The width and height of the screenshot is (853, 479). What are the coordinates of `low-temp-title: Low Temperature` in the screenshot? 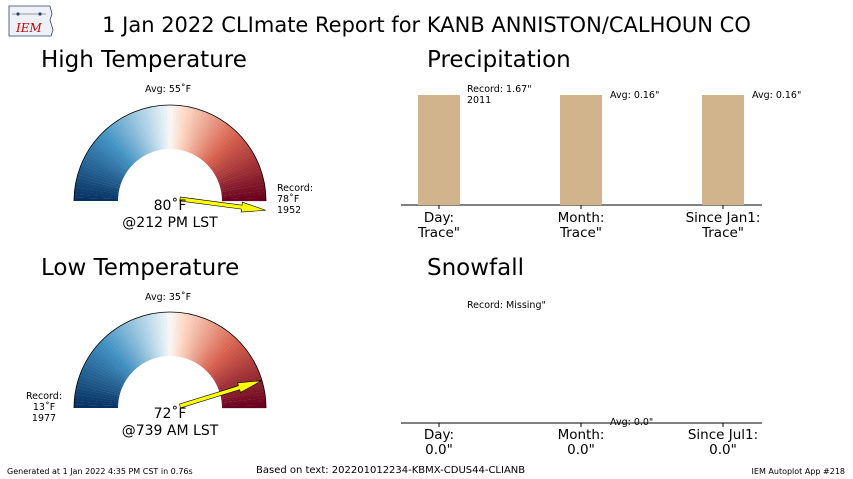 It's located at (140, 268).